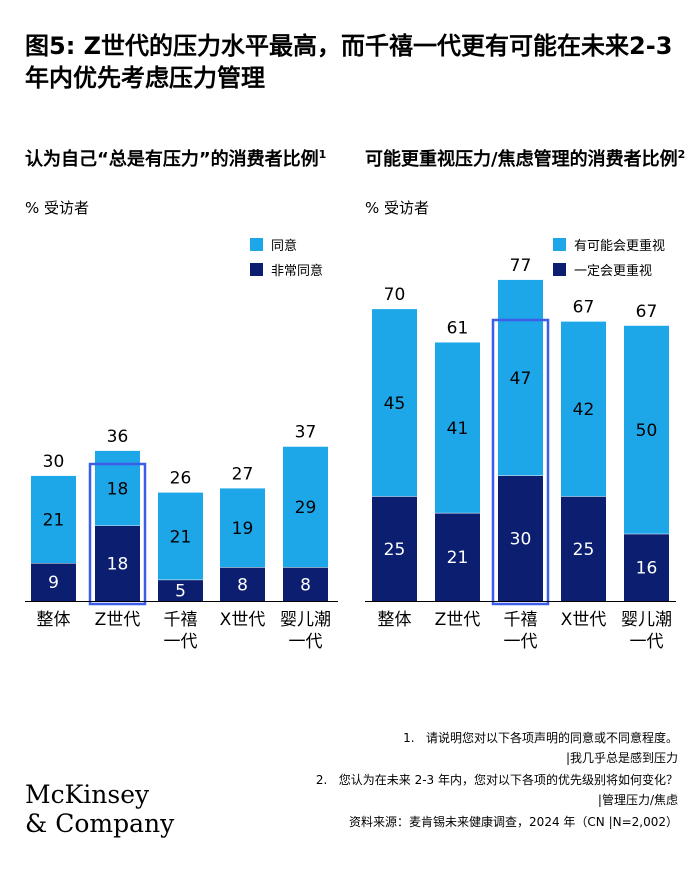 This screenshot has height=872, width=700. I want to click on legend-item-likely: 有可能会更重视, so click(609, 245).